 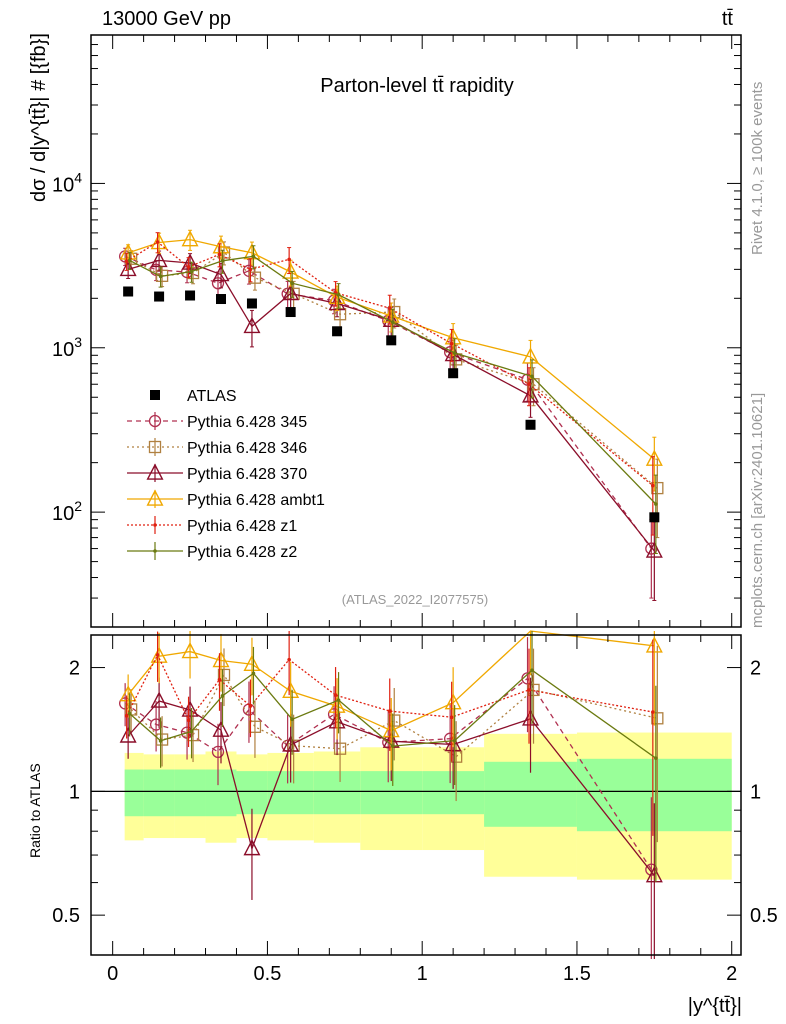 What do you see at coordinates (728, 19) in the screenshot?
I see `process-label: tt̄` at bounding box center [728, 19].